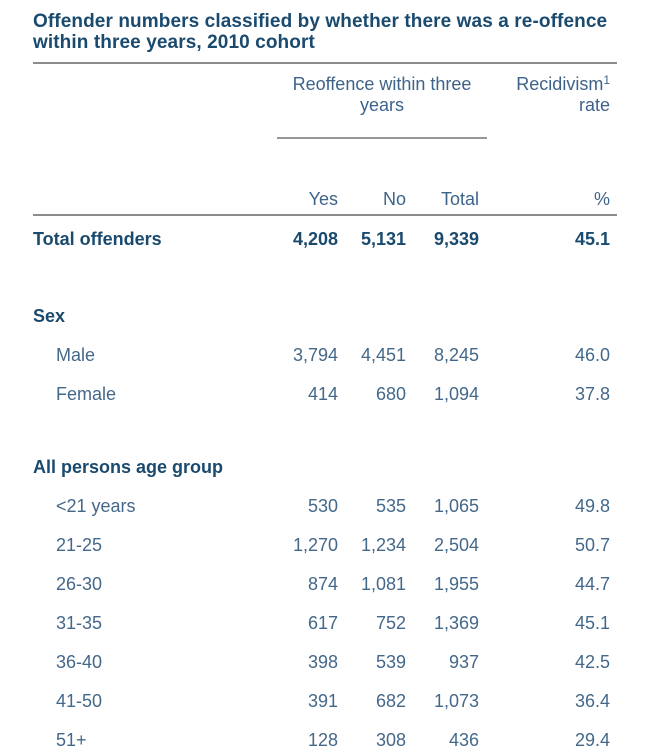  I want to click on cell-total: 937, so click(463, 662).